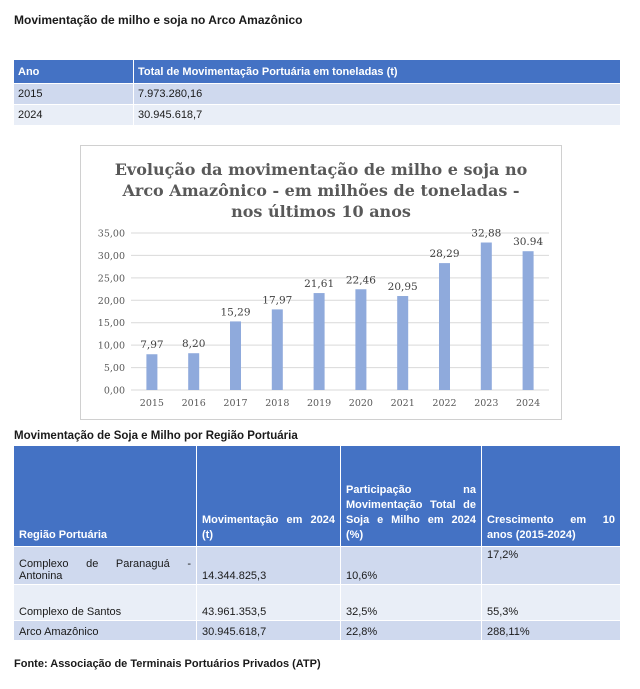  Describe the element at coordinates (551, 630) in the screenshot. I see `growth-cell: 288,11%` at that location.